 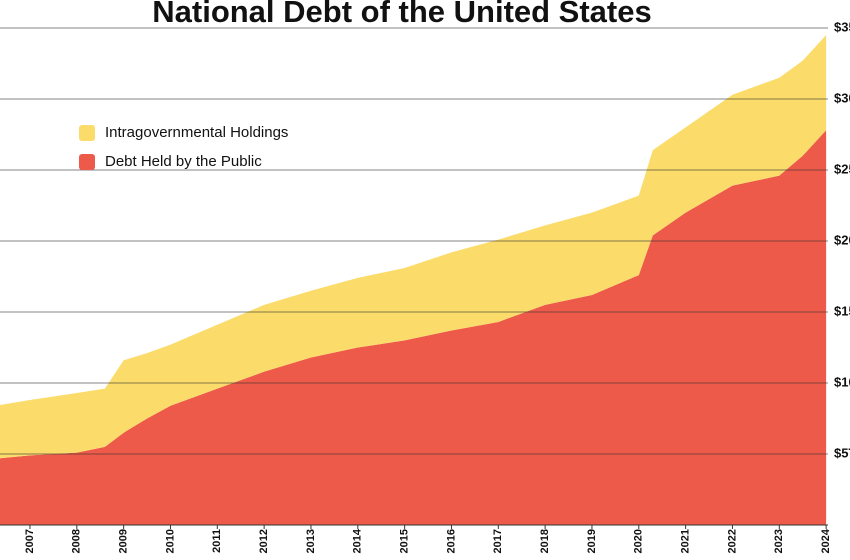 I want to click on x-tick-label: 2007, so click(x=30, y=541).